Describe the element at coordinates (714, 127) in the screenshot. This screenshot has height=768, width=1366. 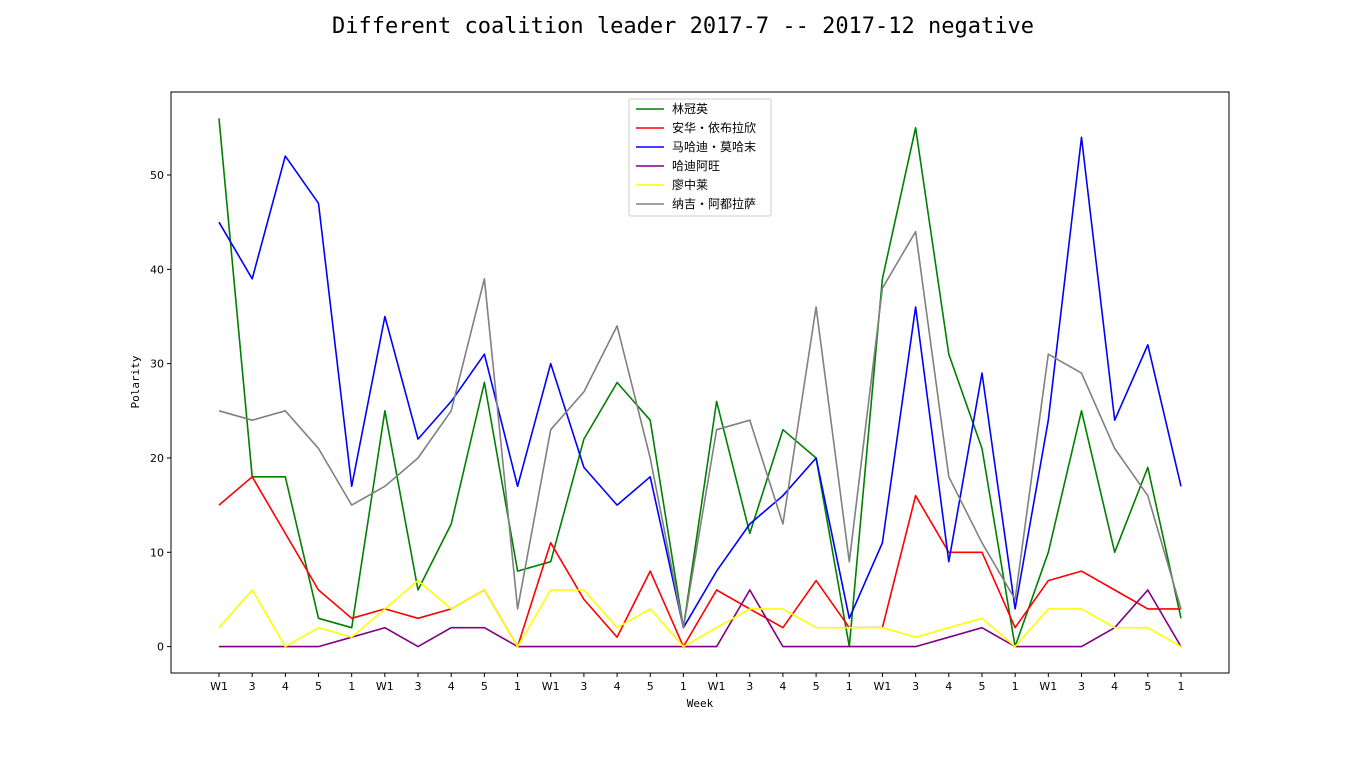
I see `legend-label: 安华・依布拉欣` at that location.